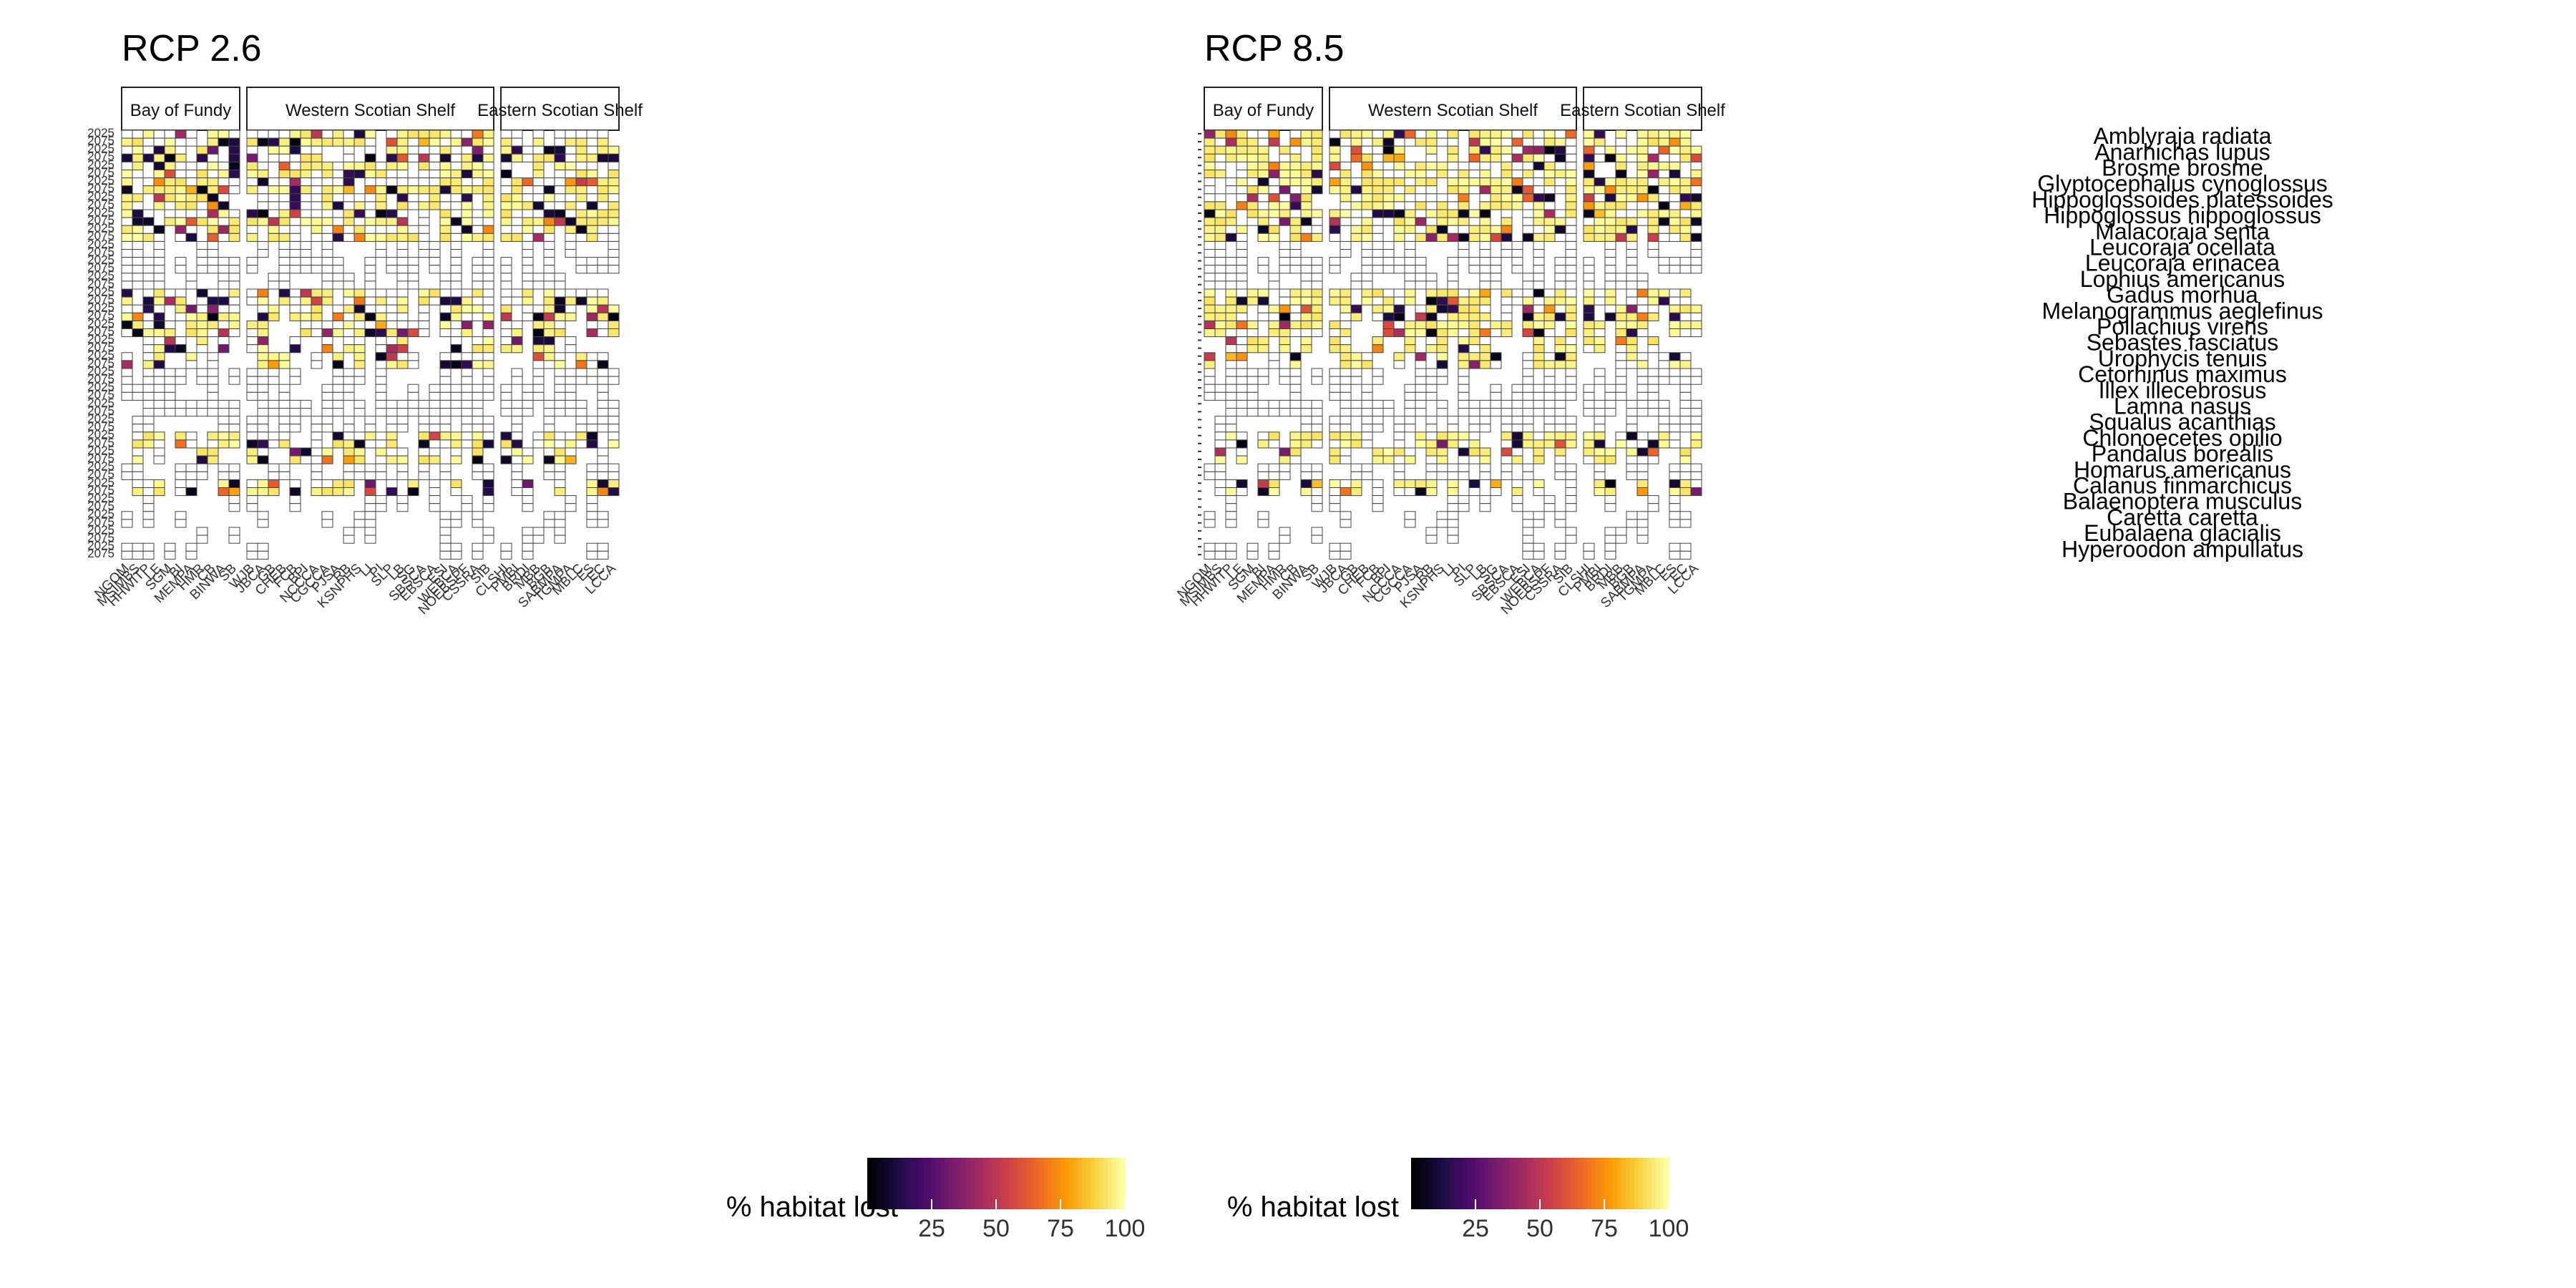 The height and width of the screenshot is (1288, 2576). What do you see at coordinates (100, 156) in the screenshot?
I see `y-tick-label: 2075` at bounding box center [100, 156].